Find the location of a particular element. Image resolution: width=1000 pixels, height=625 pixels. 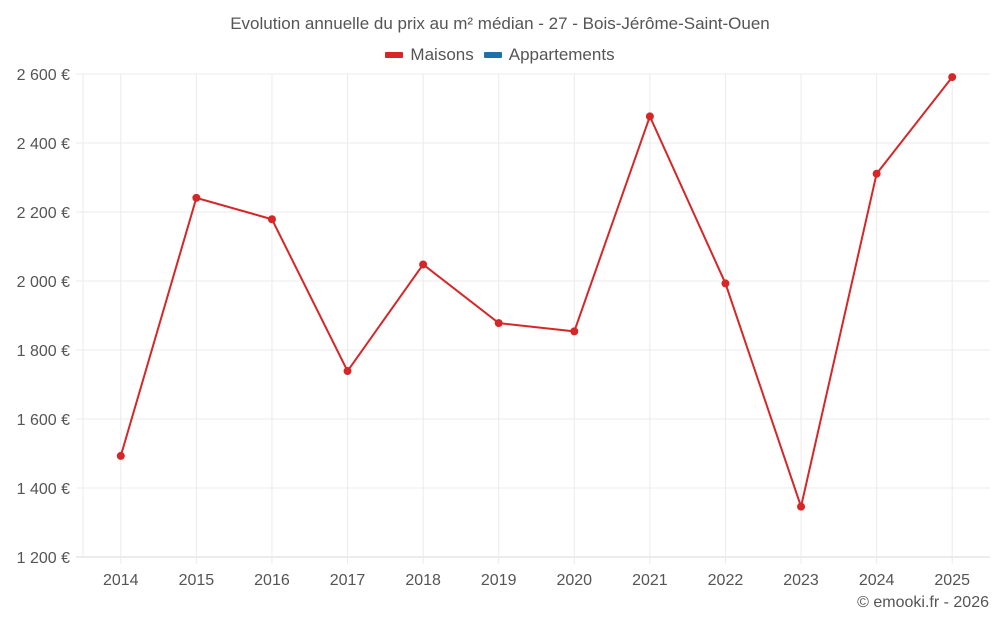

y-tick-label: 2 000 € is located at coordinates (43, 282).